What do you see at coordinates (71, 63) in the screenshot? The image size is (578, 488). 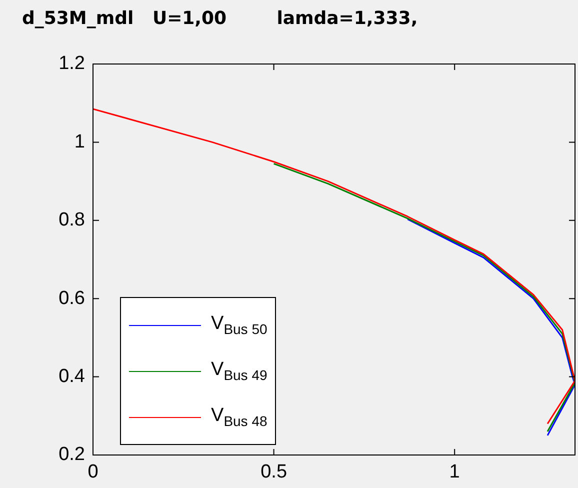 I see `y-tick-label: 1.2` at bounding box center [71, 63].